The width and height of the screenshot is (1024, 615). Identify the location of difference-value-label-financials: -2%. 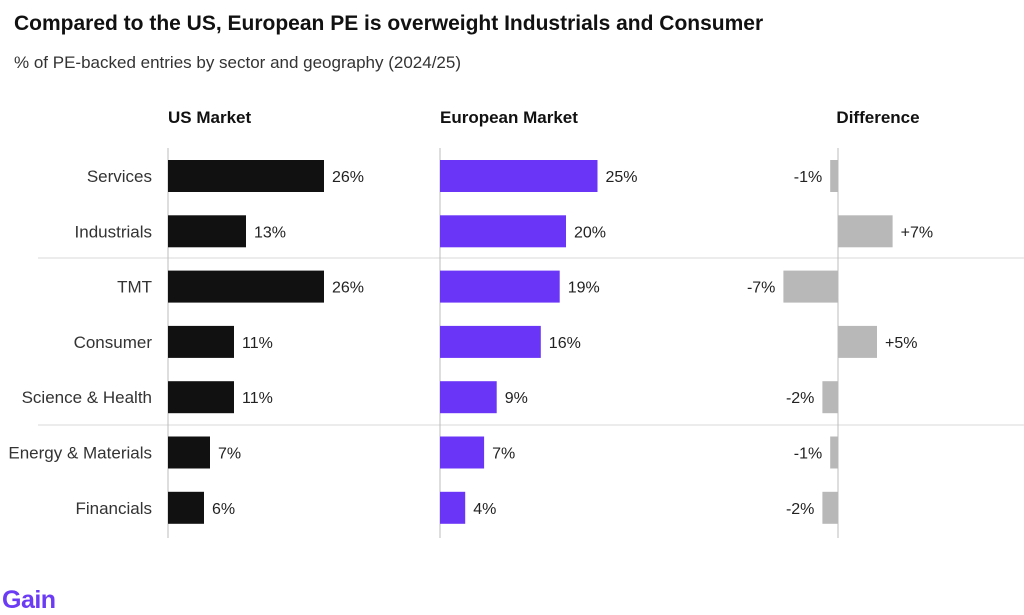
(800, 509).